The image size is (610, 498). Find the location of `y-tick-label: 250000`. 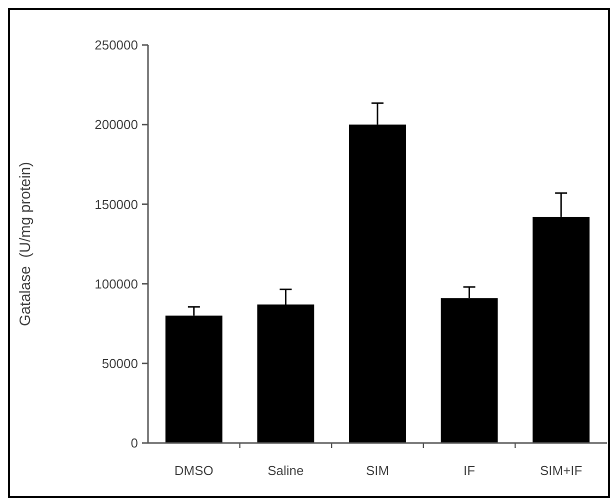

y-tick-label: 250000 is located at coordinates (116, 45).